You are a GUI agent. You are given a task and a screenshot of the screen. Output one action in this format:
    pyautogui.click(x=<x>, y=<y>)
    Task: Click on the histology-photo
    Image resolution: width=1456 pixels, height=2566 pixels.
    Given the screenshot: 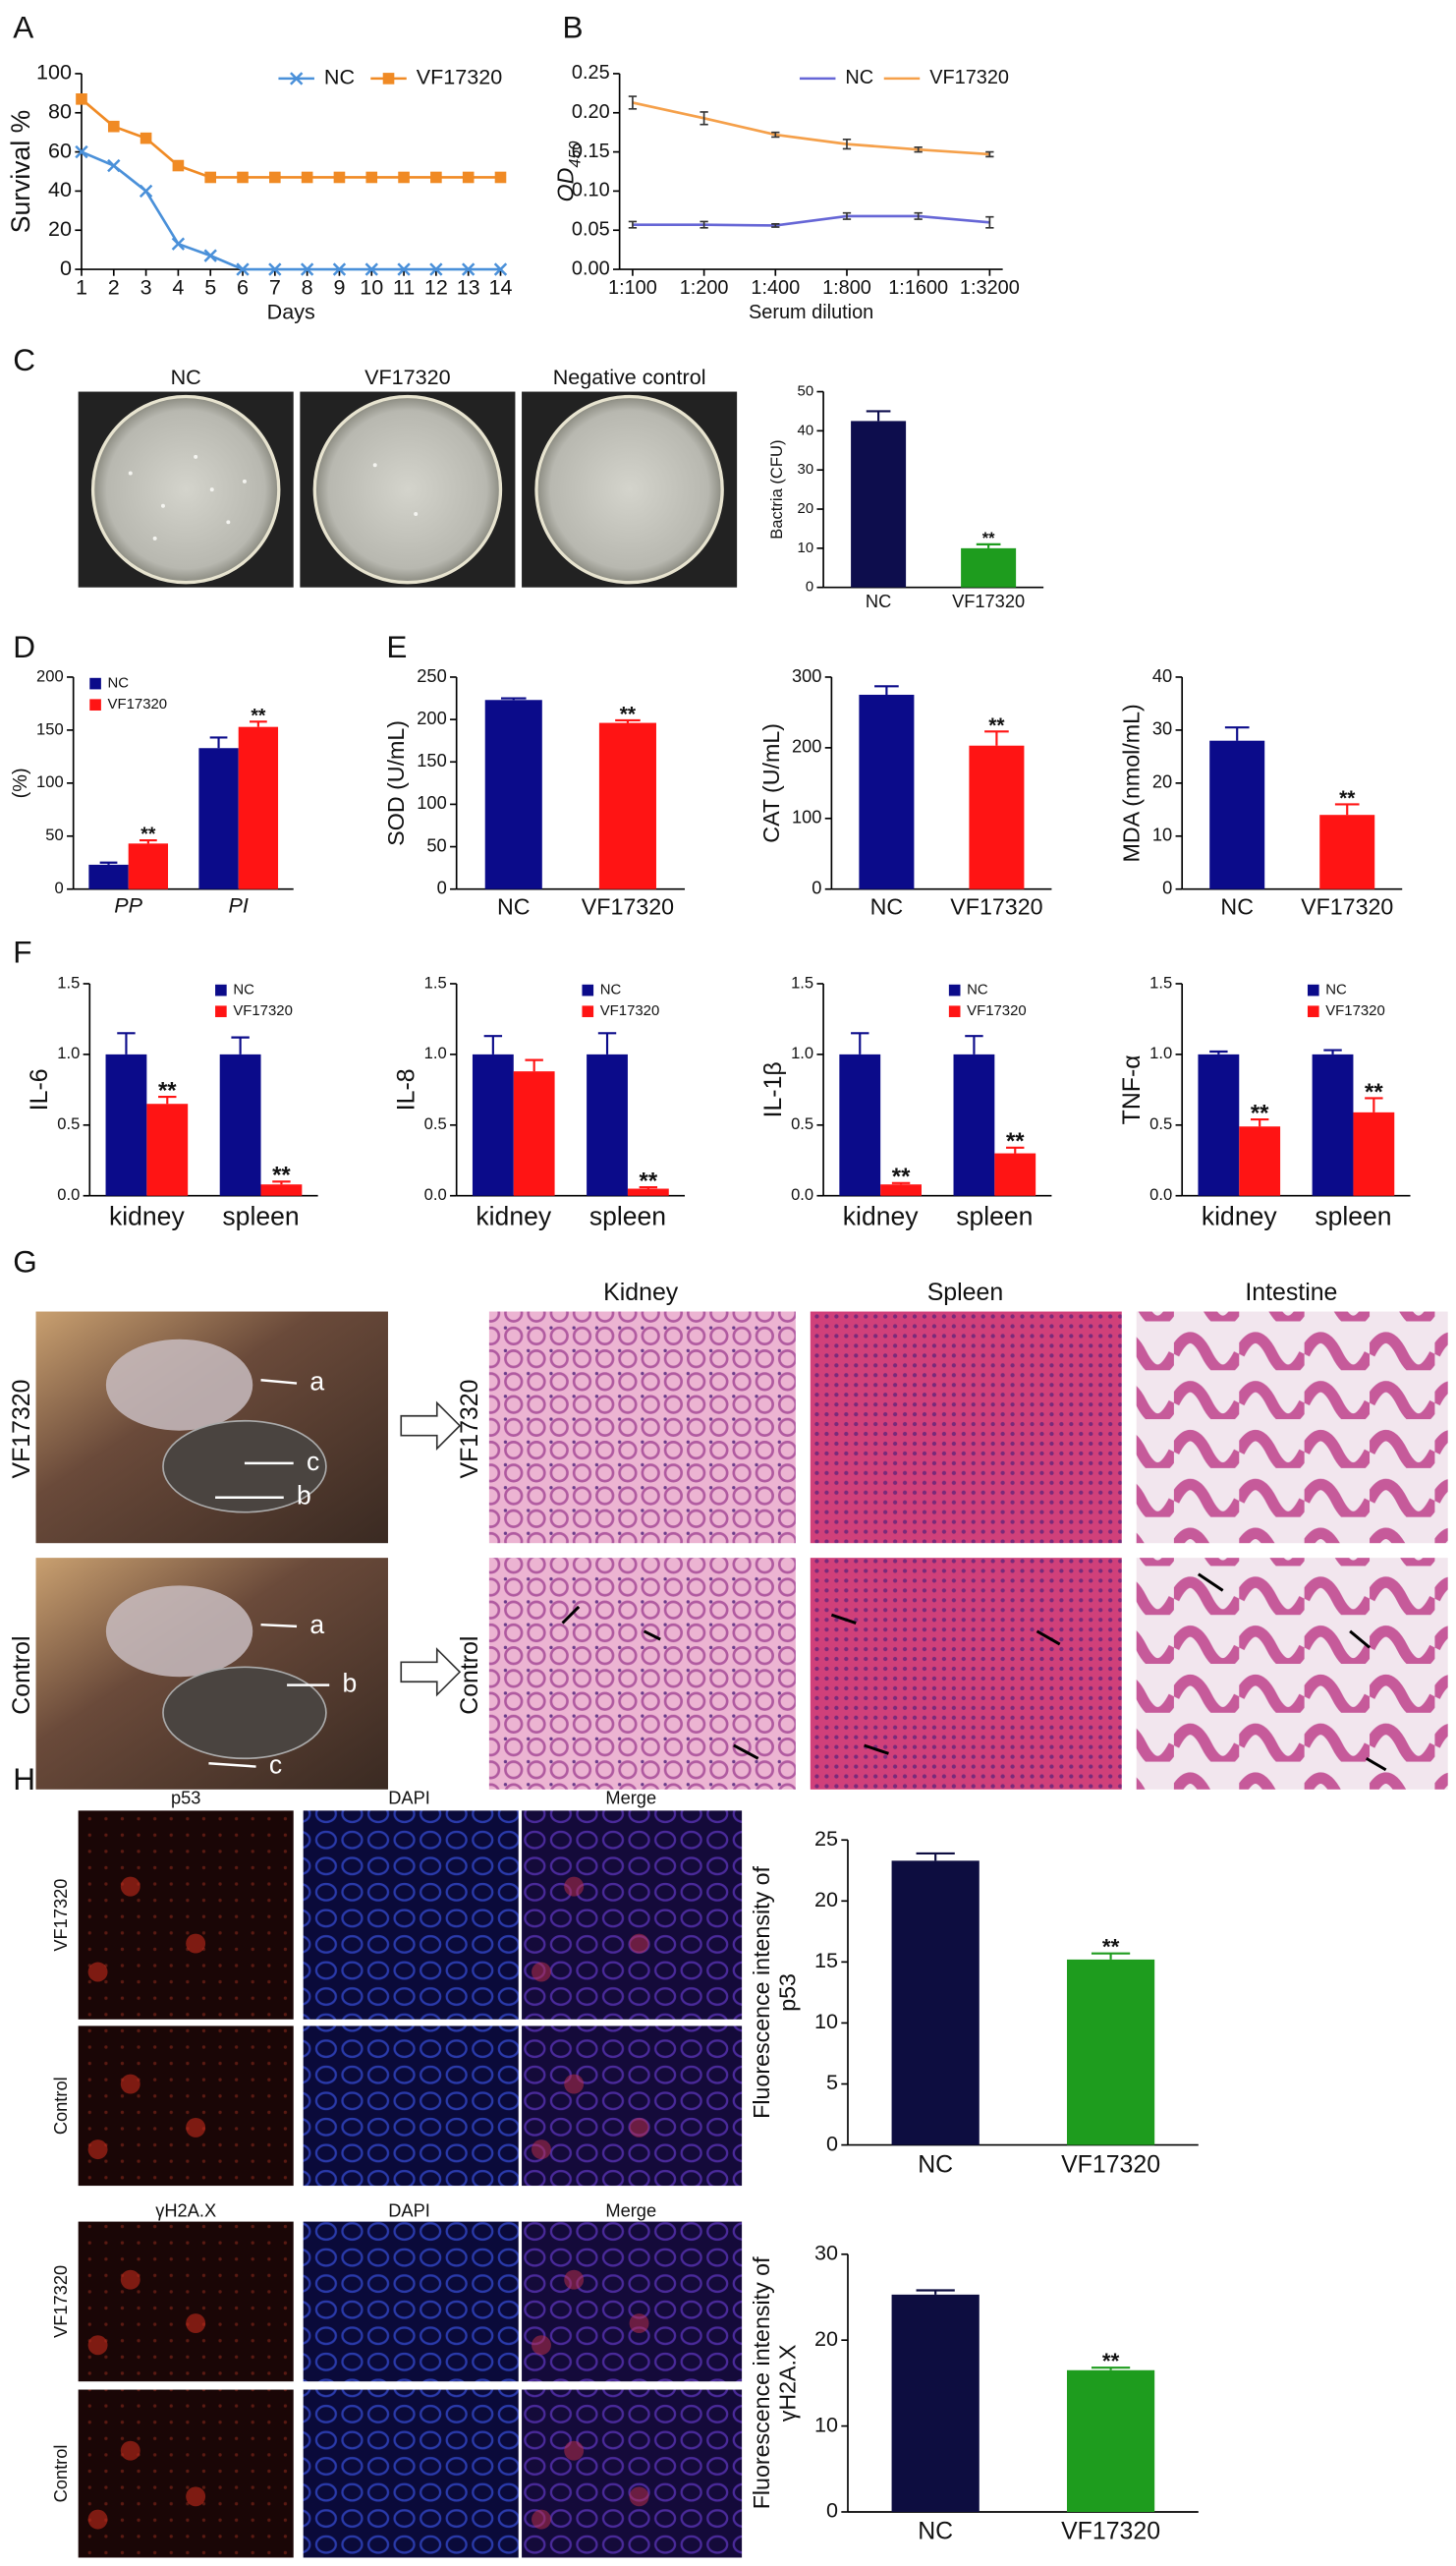 What is the action you would take?
    pyautogui.click(x=1292, y=1674)
    